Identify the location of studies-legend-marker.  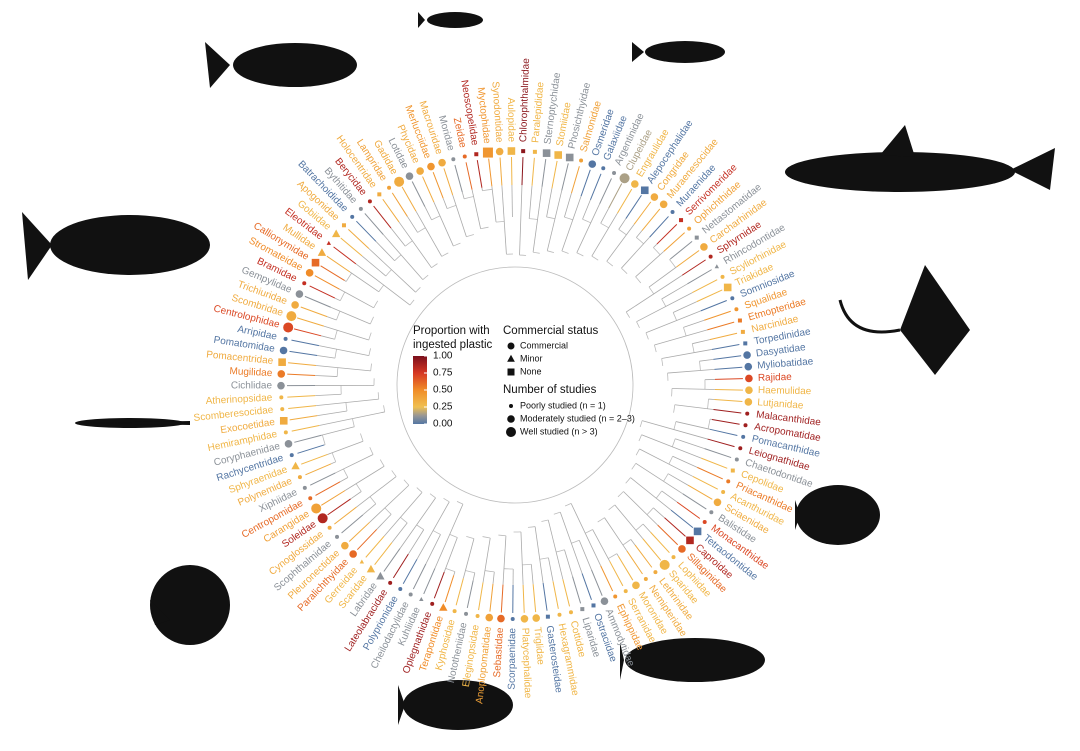
(511, 432).